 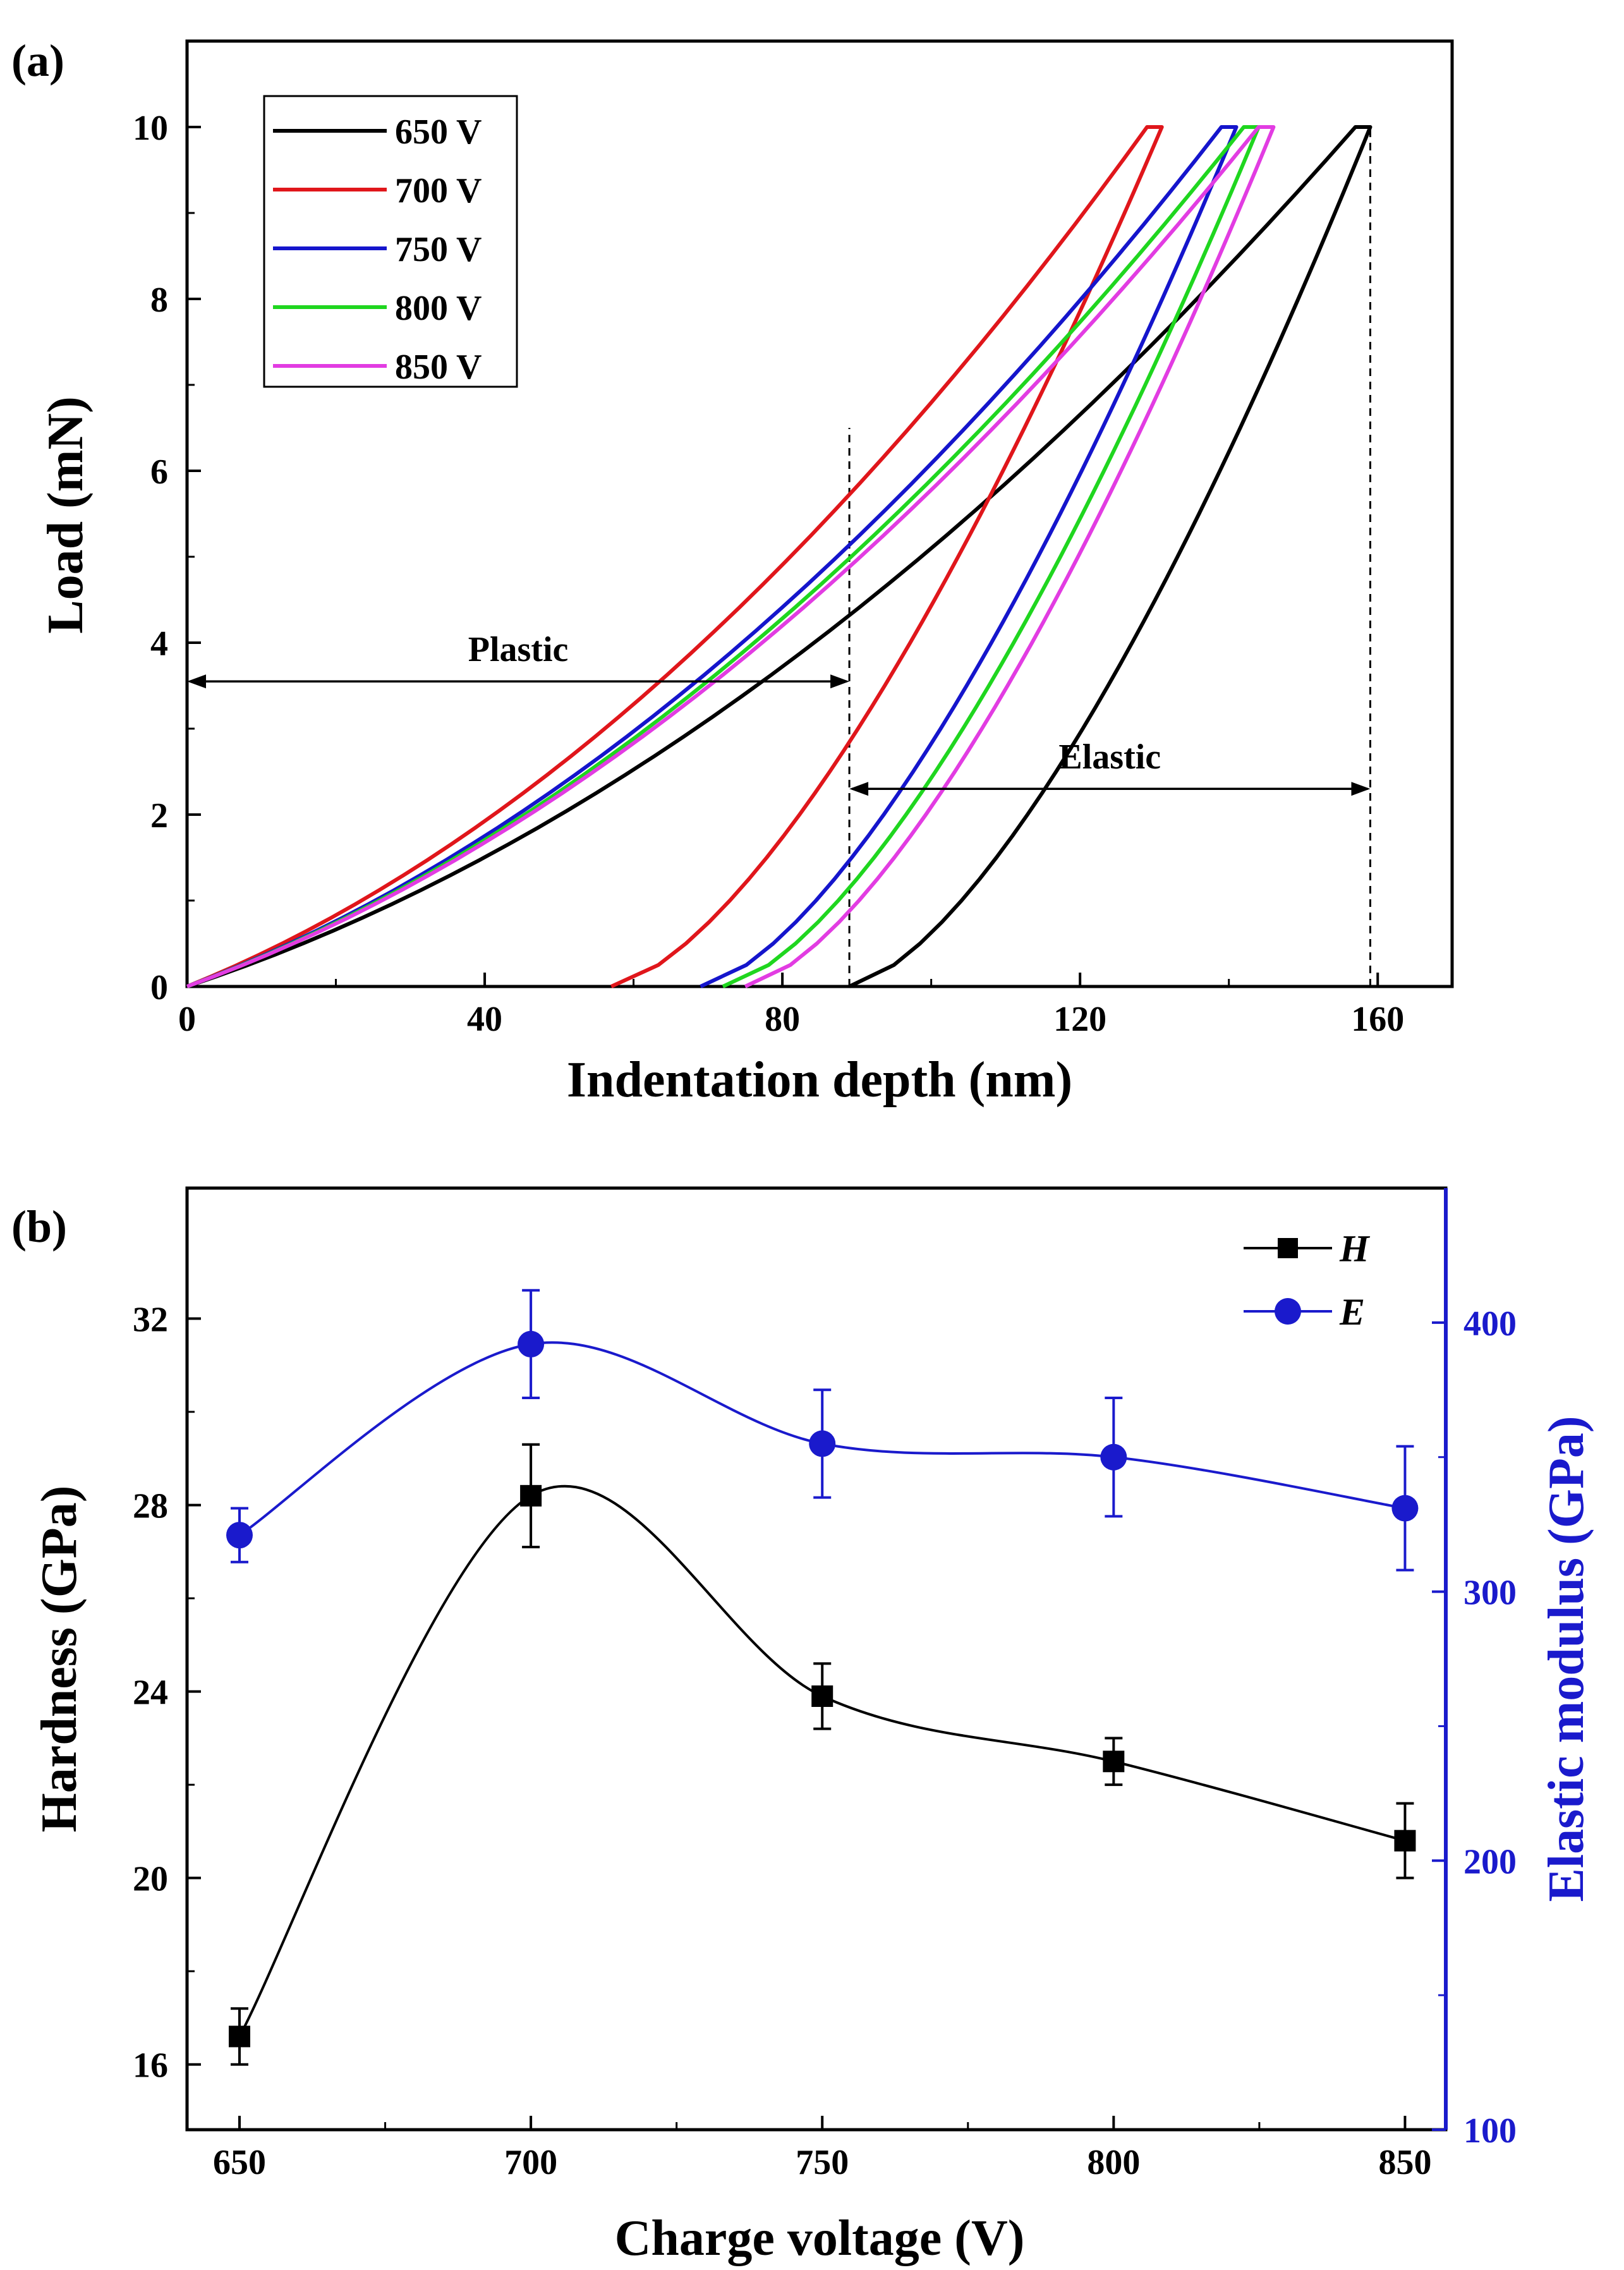 I want to click on elastic-annotation: Elastic, so click(x=1109, y=757).